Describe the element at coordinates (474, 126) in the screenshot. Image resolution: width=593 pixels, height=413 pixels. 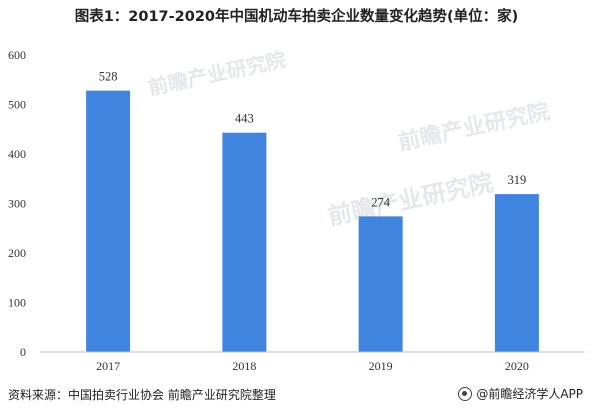
I see `watermark-3: 前瞻产业研究院` at that location.